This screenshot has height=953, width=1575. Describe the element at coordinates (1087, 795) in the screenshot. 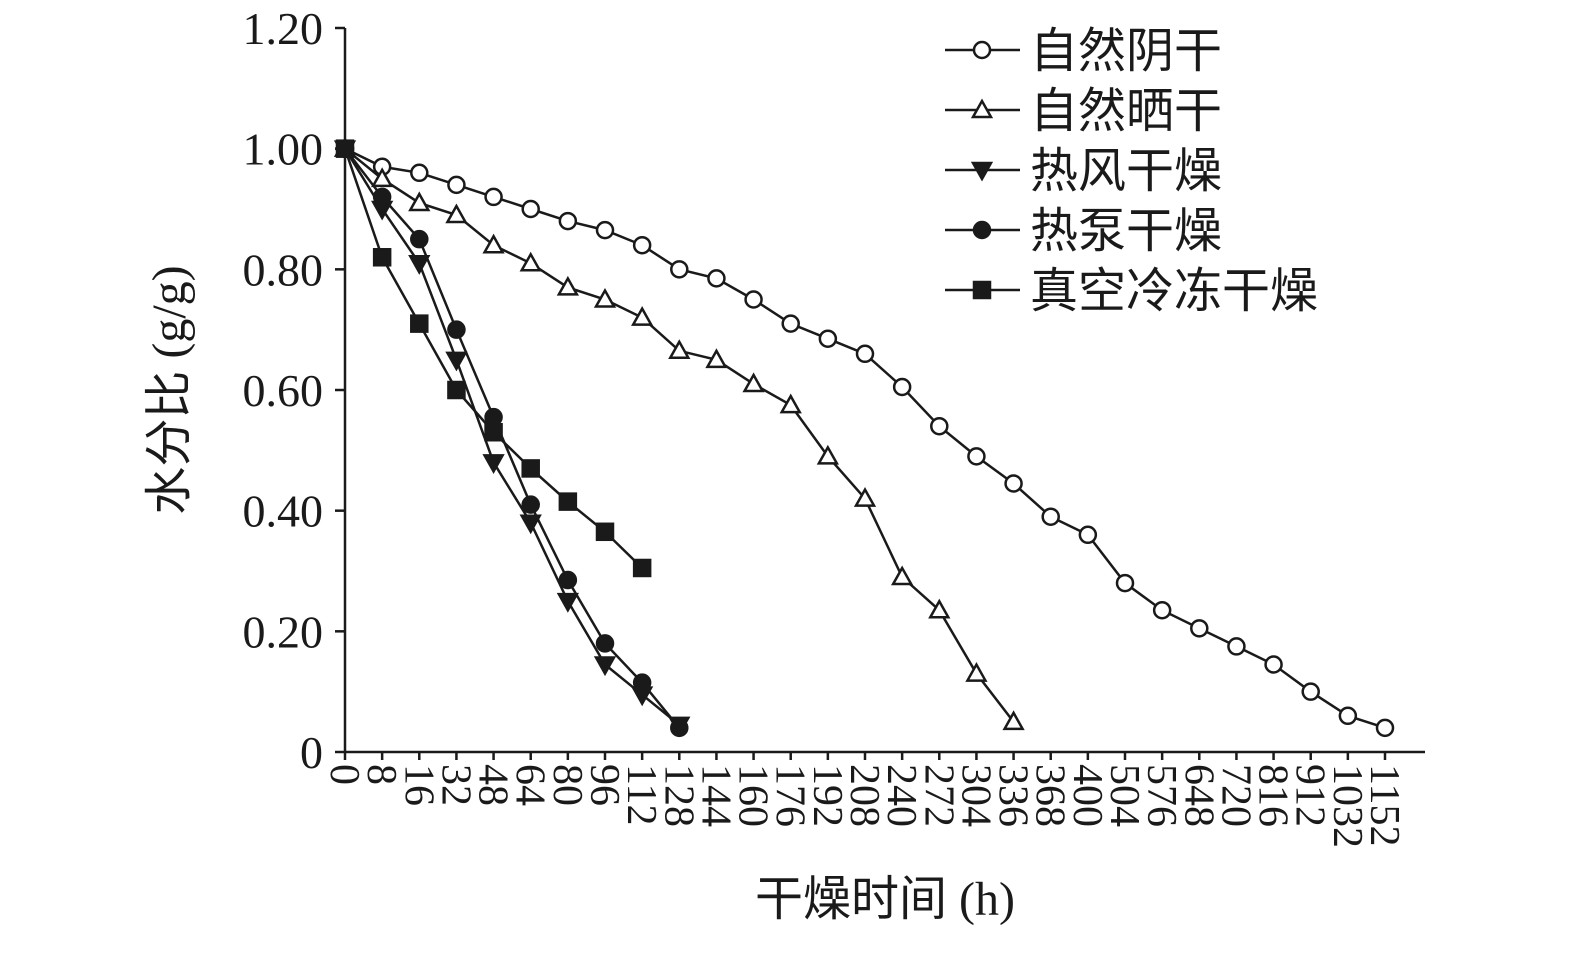

I see `x-tick-label: 400` at that location.